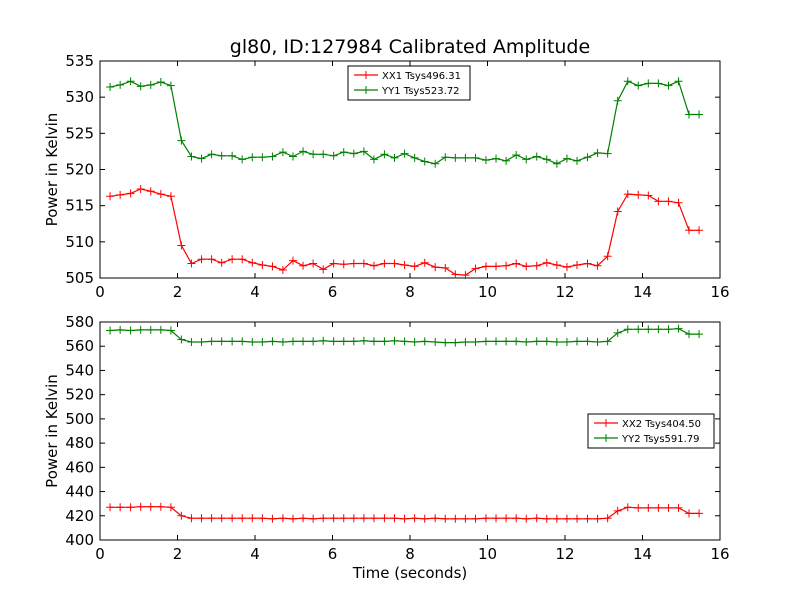  I want to click on x-tick-label: 12, so click(564, 292).